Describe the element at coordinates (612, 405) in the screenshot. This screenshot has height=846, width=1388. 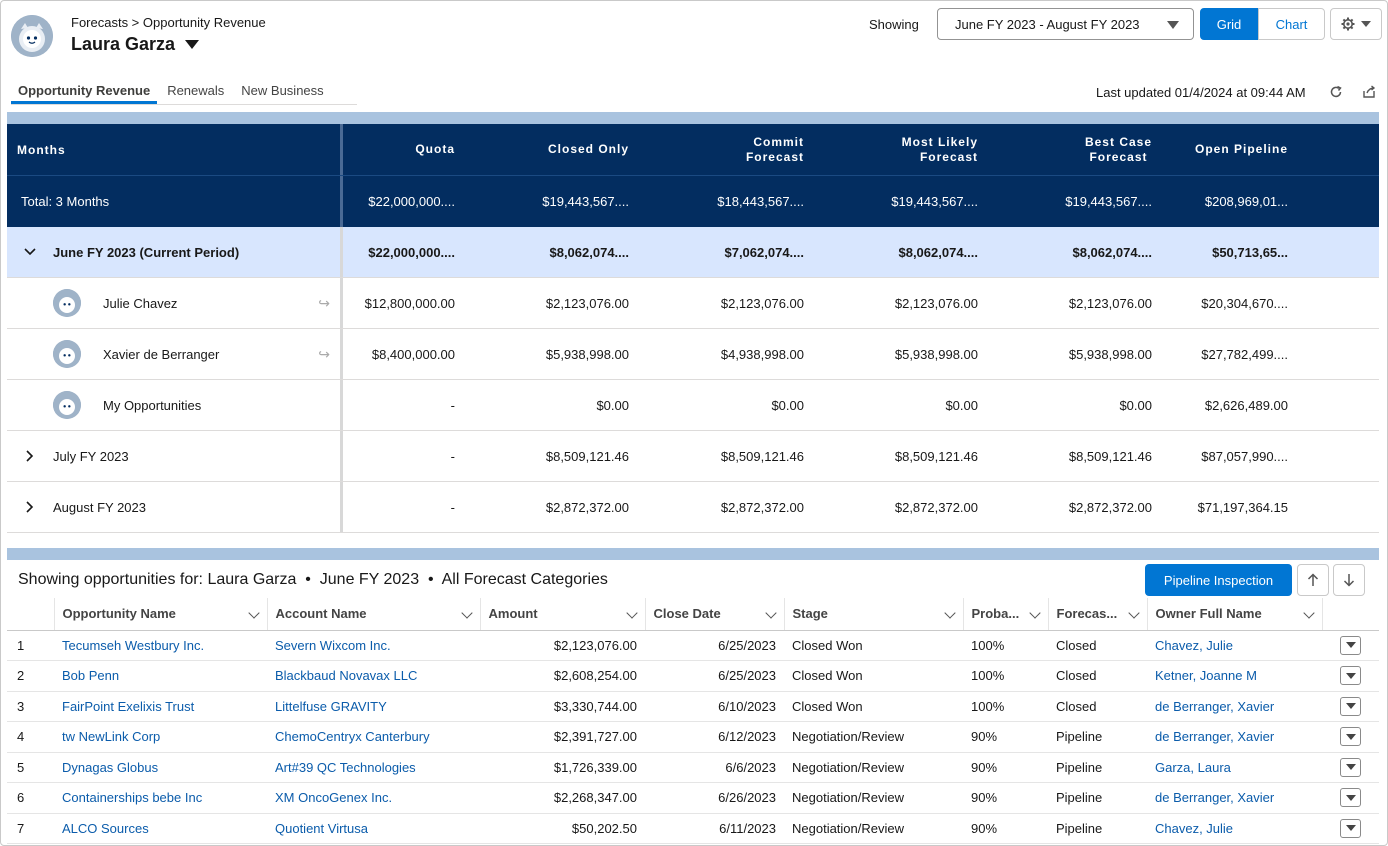
I see `subrow-closed-only: $0.00` at that location.